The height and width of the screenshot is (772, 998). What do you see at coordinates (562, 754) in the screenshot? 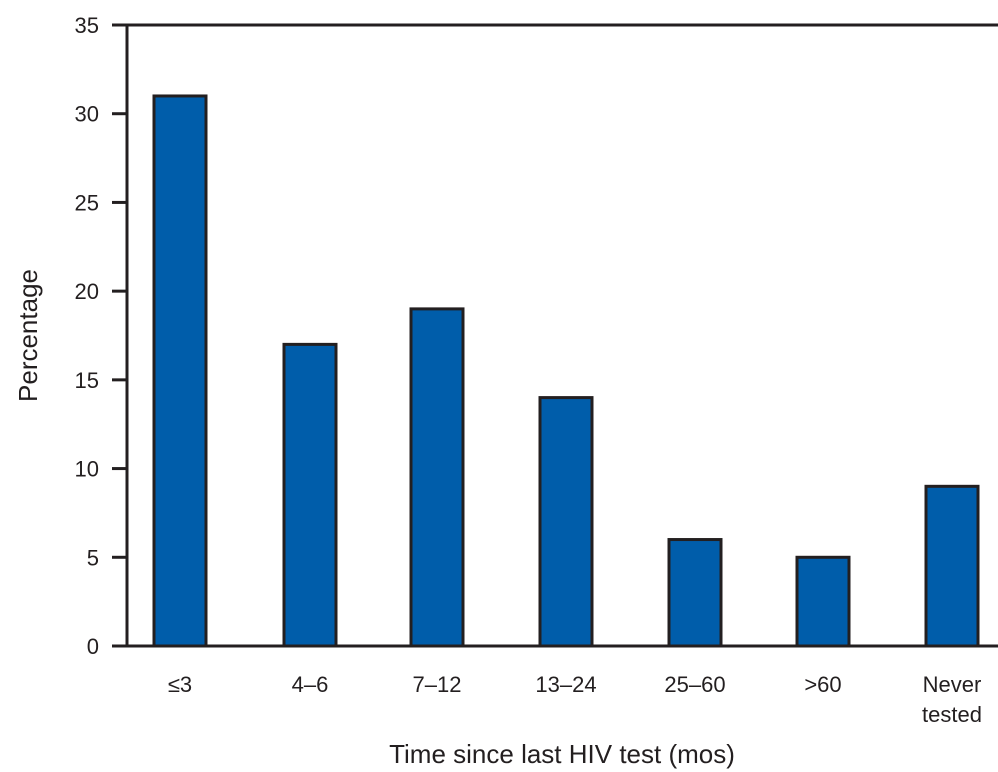
I see `x-axis-title: Time since last HIV test (mos)` at bounding box center [562, 754].